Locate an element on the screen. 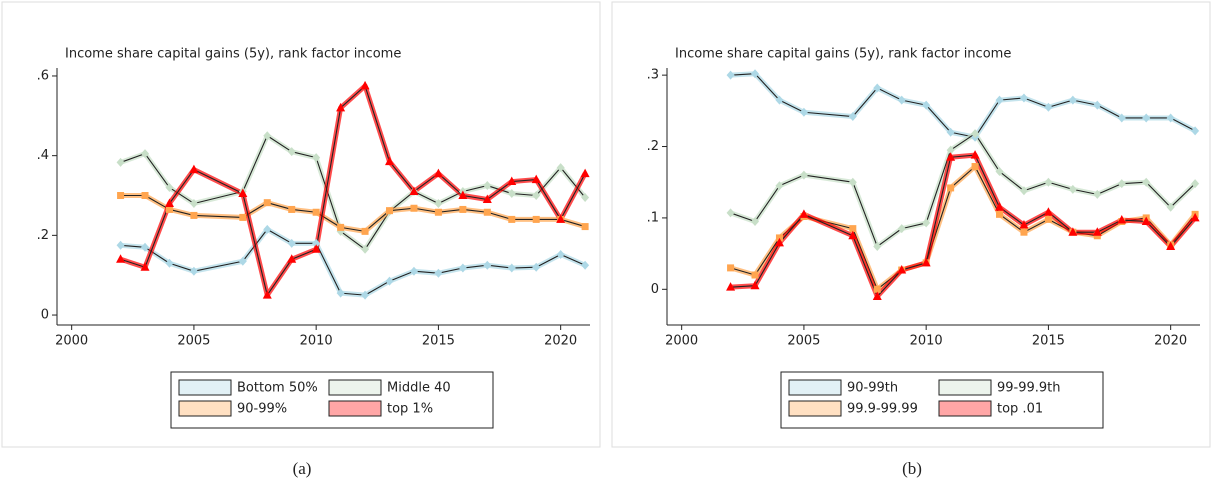 This screenshot has width=1225, height=497. y-tick-label: .6 is located at coordinates (43, 75).